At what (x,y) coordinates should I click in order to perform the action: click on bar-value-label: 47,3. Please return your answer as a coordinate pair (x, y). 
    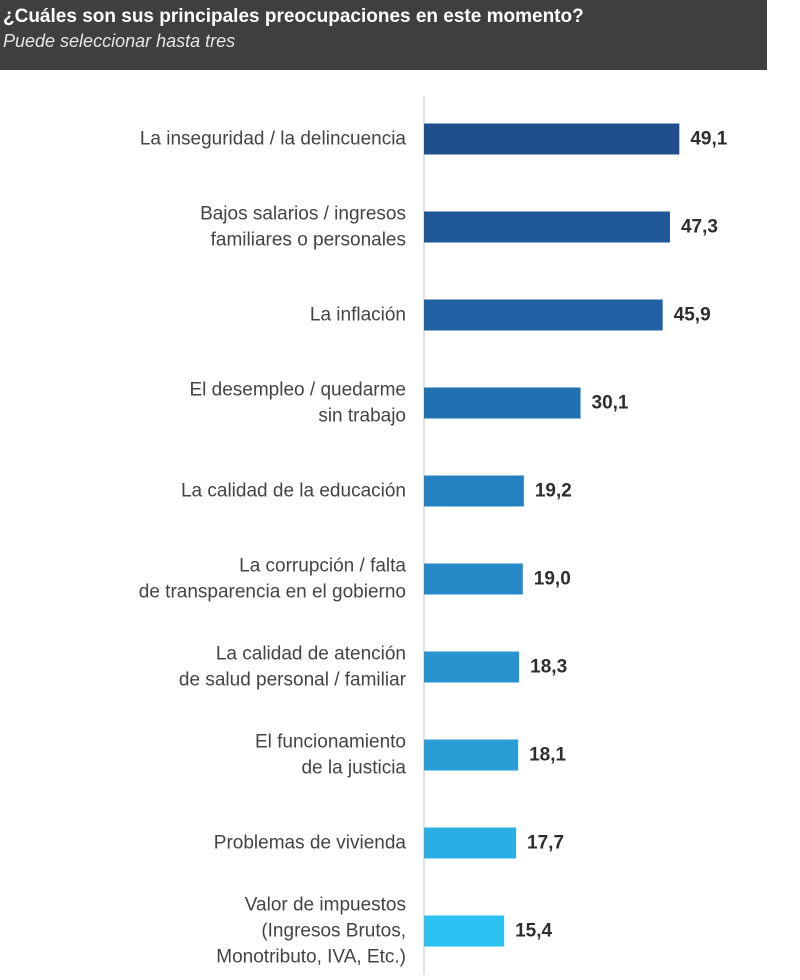
    Looking at the image, I should click on (699, 227).